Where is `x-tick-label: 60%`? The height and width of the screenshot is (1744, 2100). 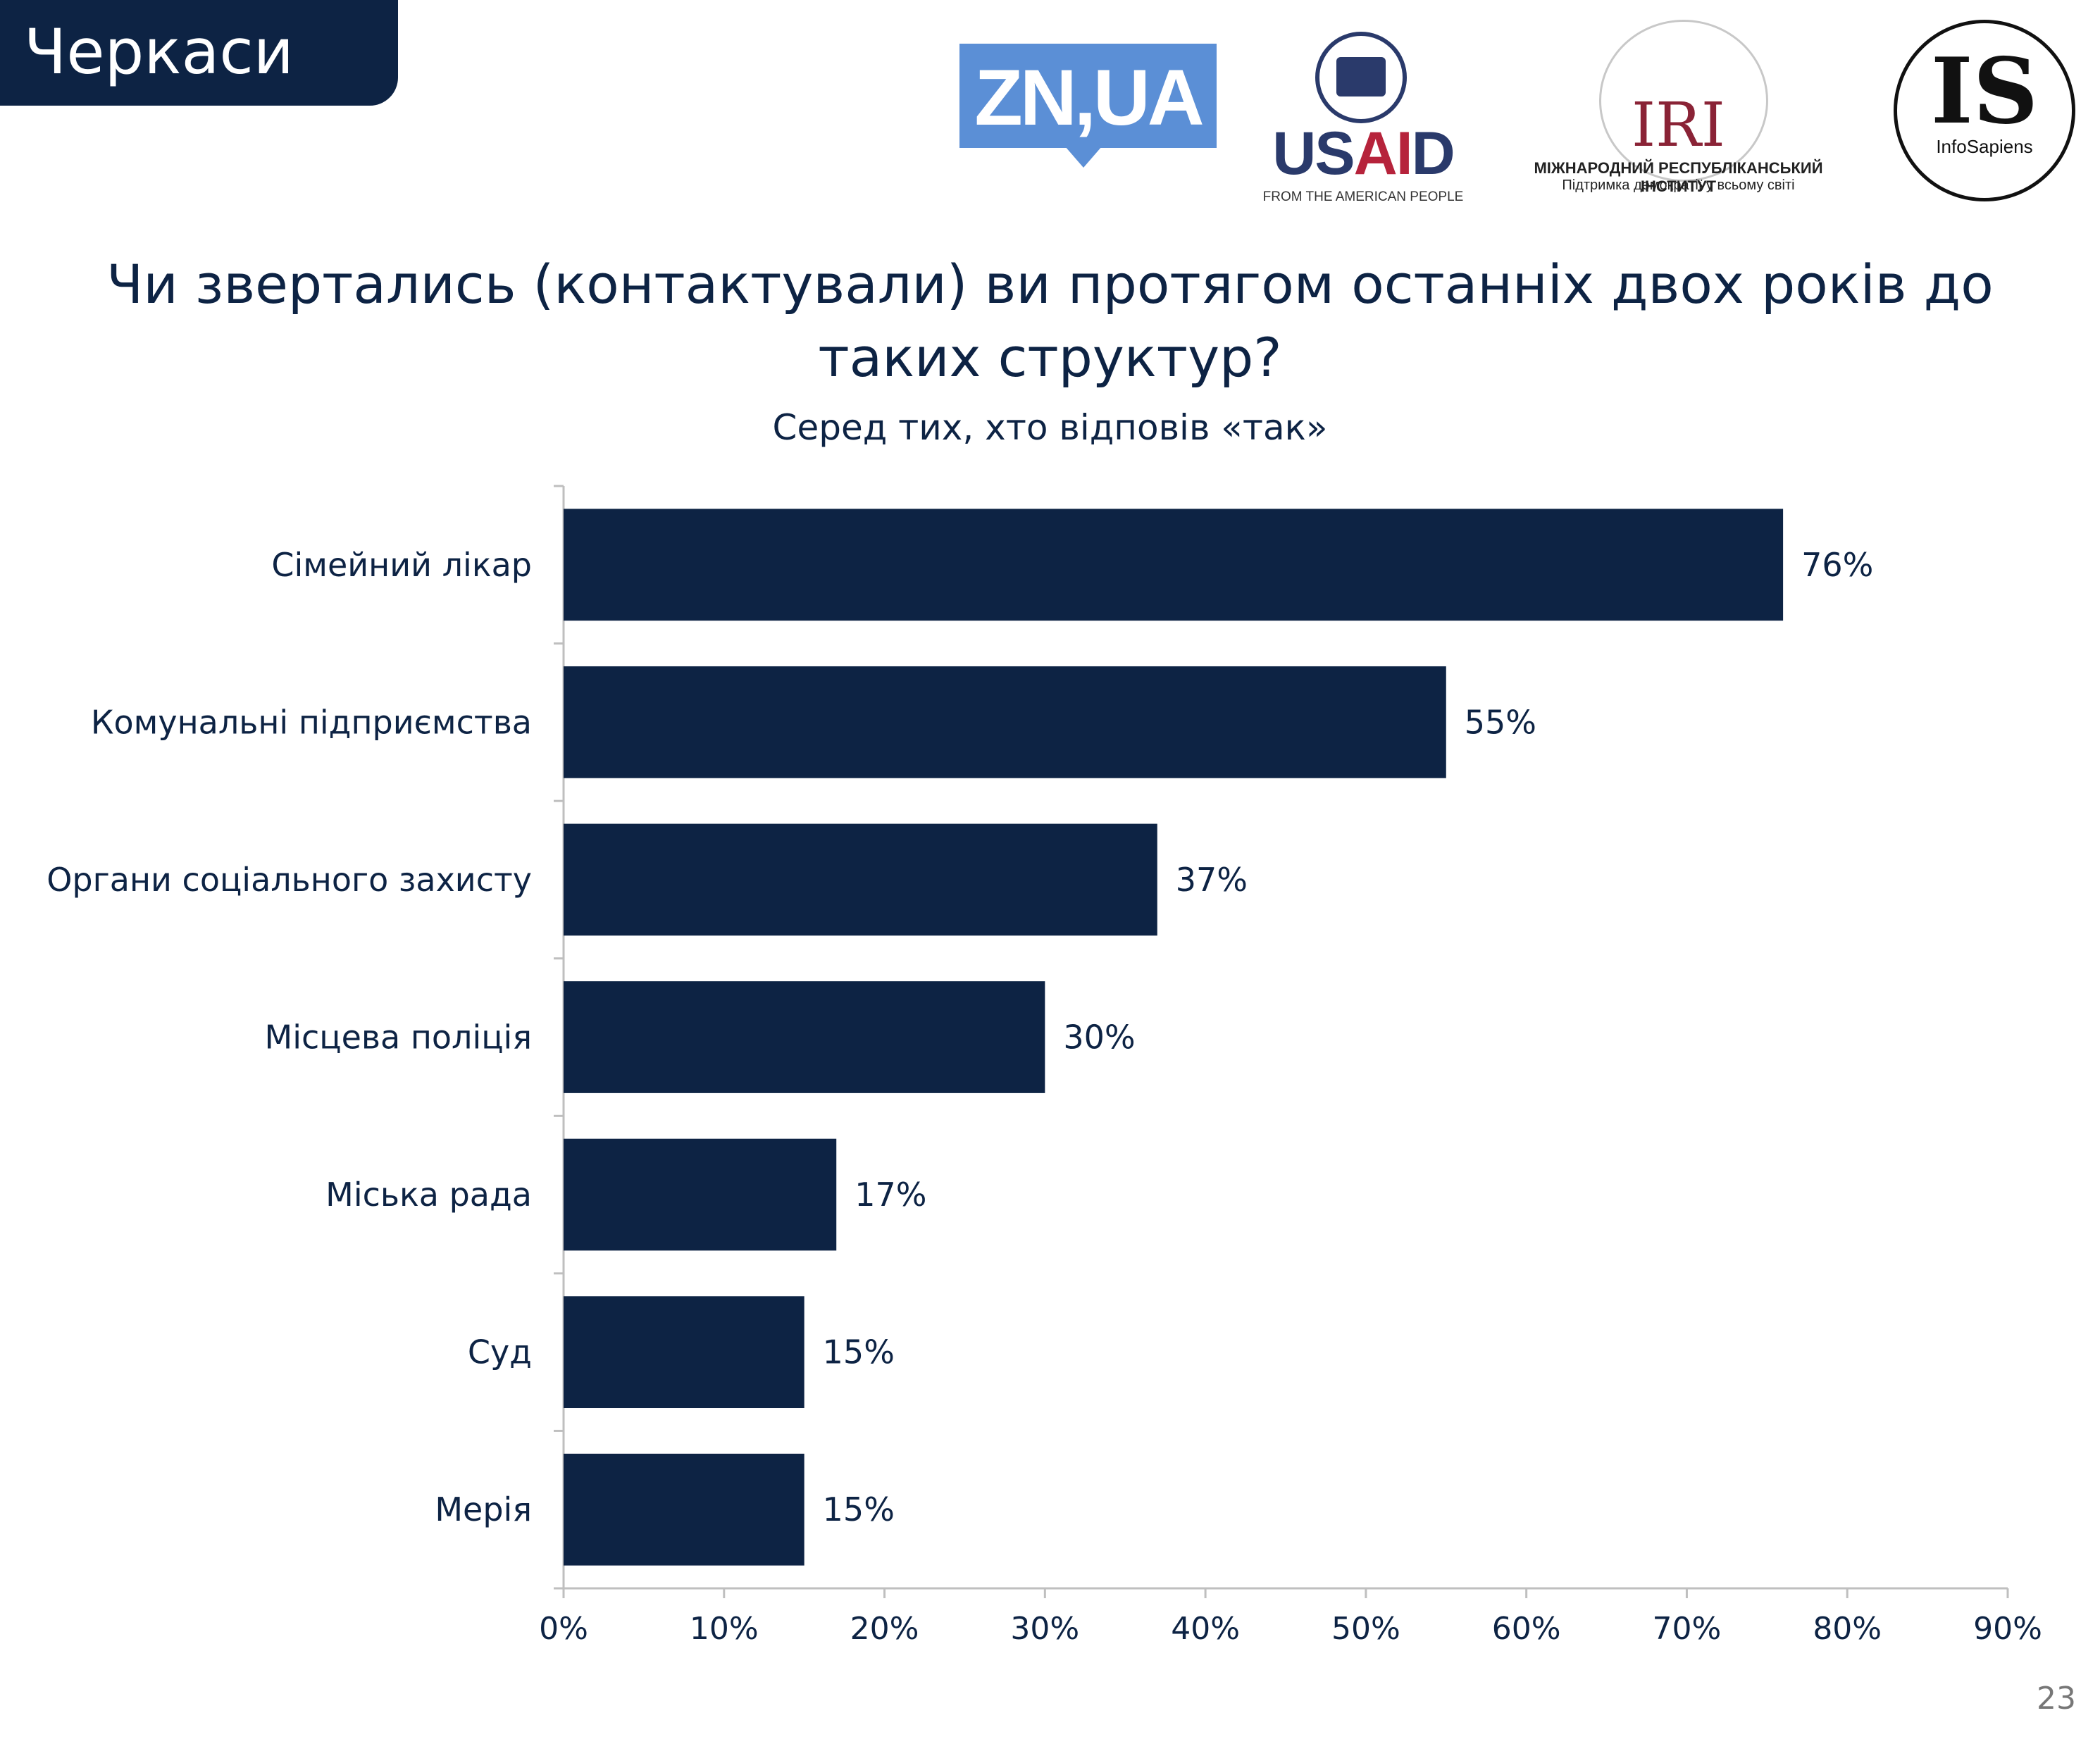 x-tick-label: 60% is located at coordinates (1527, 1629).